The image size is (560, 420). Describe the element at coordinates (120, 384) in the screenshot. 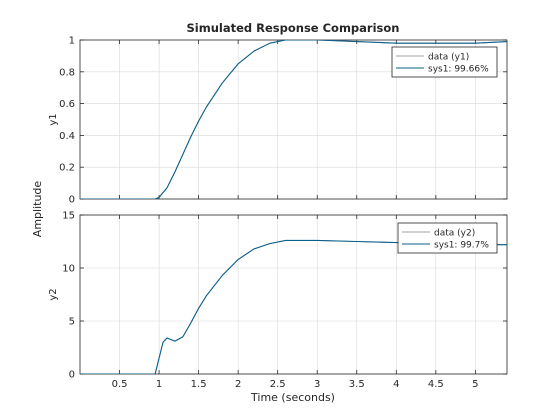

I see `x-tick-label: 0.5` at that location.